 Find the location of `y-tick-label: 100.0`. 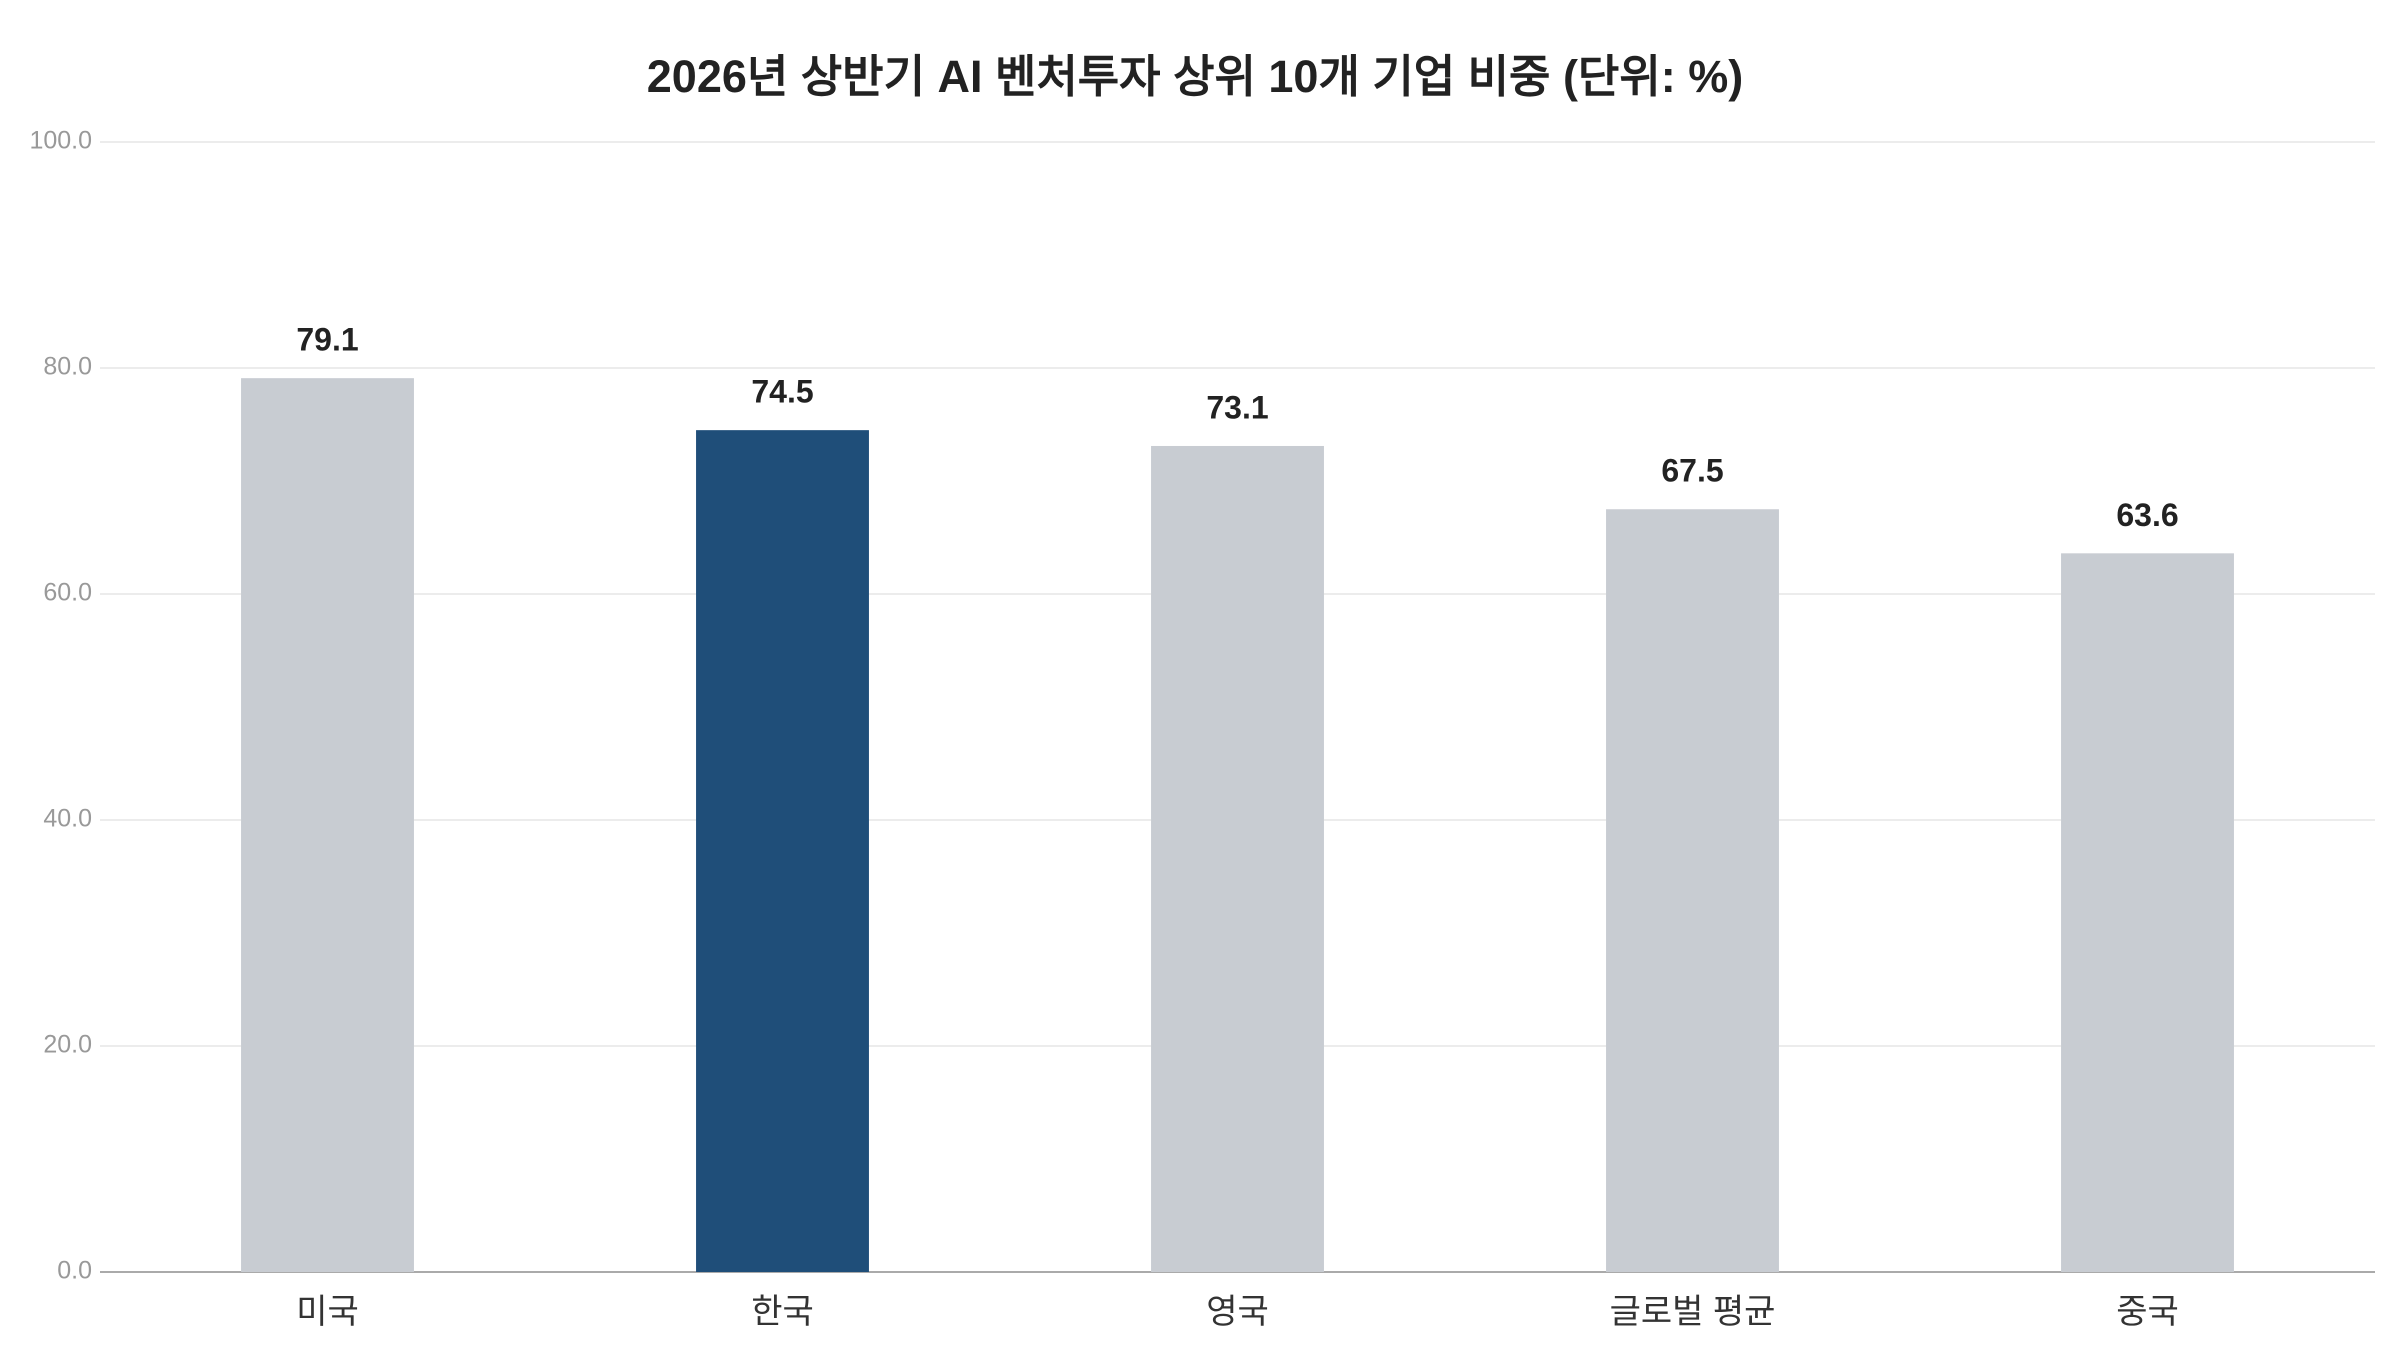

y-tick-label: 100.0 is located at coordinates (60, 141).